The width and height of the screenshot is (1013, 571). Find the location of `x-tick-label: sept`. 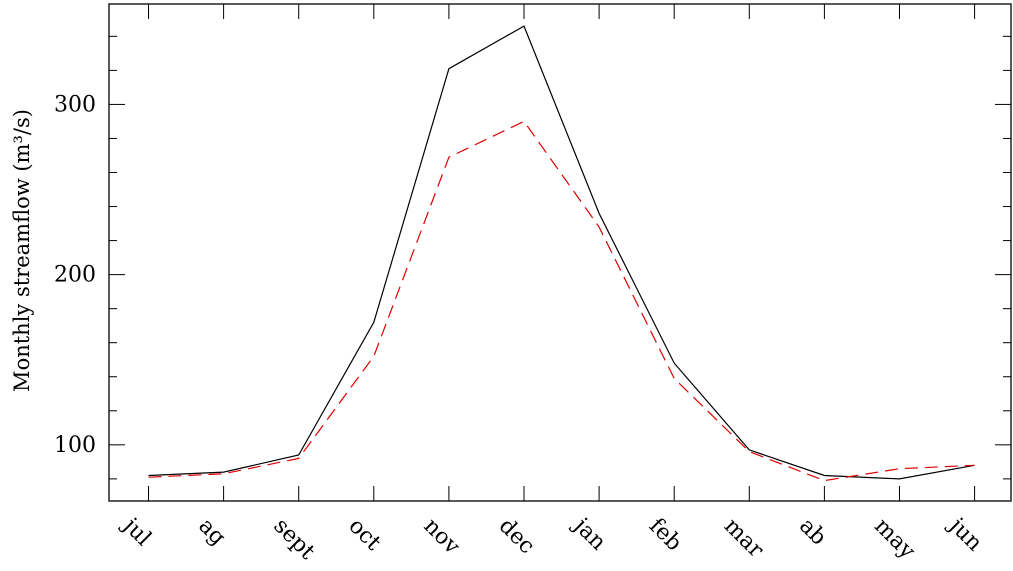

x-tick-label: sept is located at coordinates (293, 539).